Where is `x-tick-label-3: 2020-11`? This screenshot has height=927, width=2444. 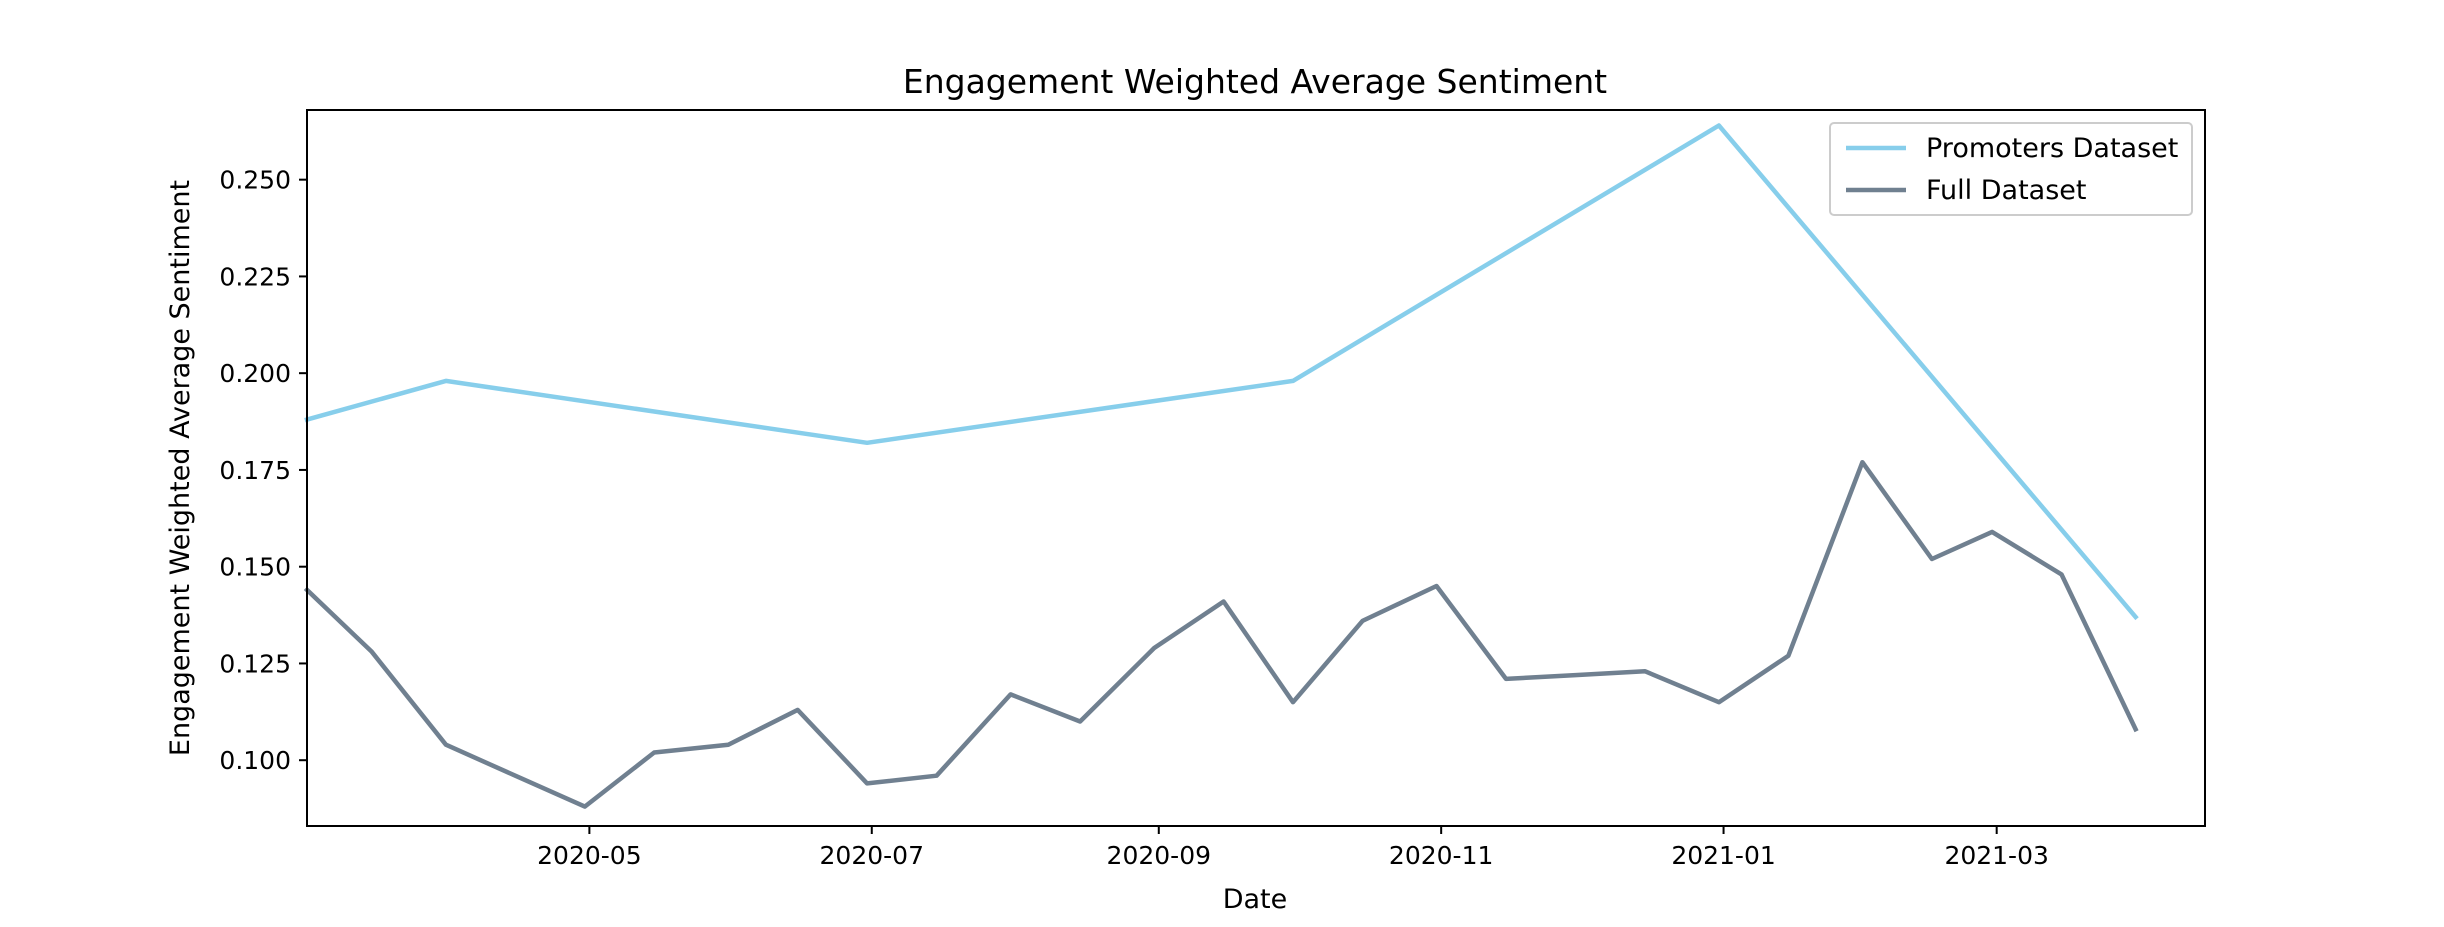
x-tick-label-3: 2020-11 is located at coordinates (1441, 855).